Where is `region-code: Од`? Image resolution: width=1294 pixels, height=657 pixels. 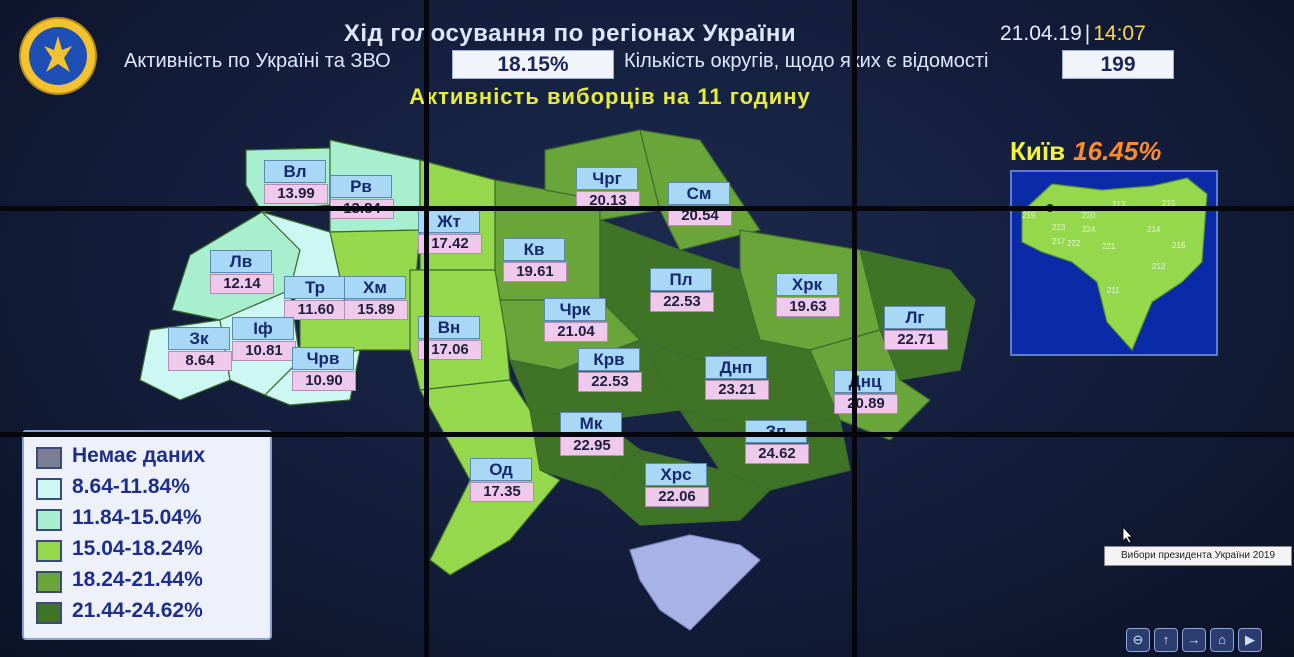 region-code: Од is located at coordinates (501, 469).